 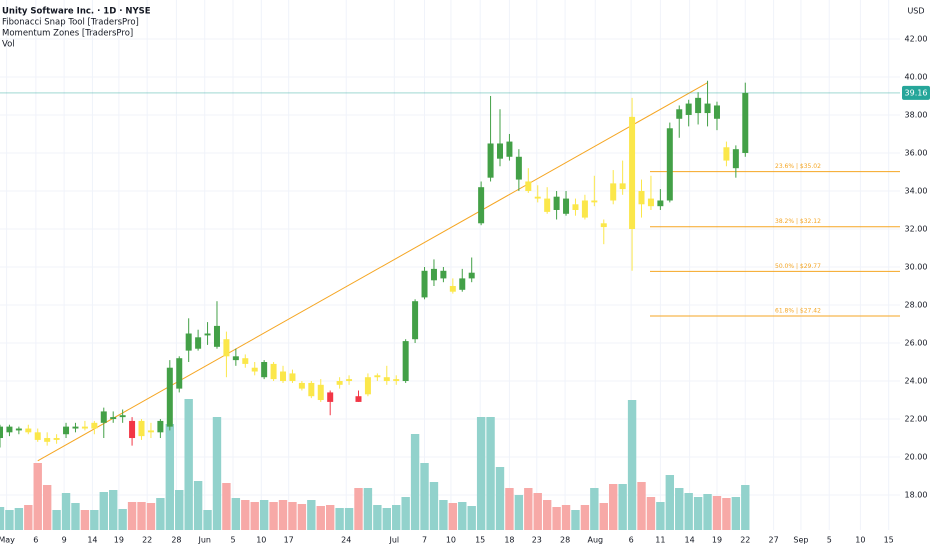 What do you see at coordinates (916, 266) in the screenshot?
I see `y-tick-label: 30.00` at bounding box center [916, 266].